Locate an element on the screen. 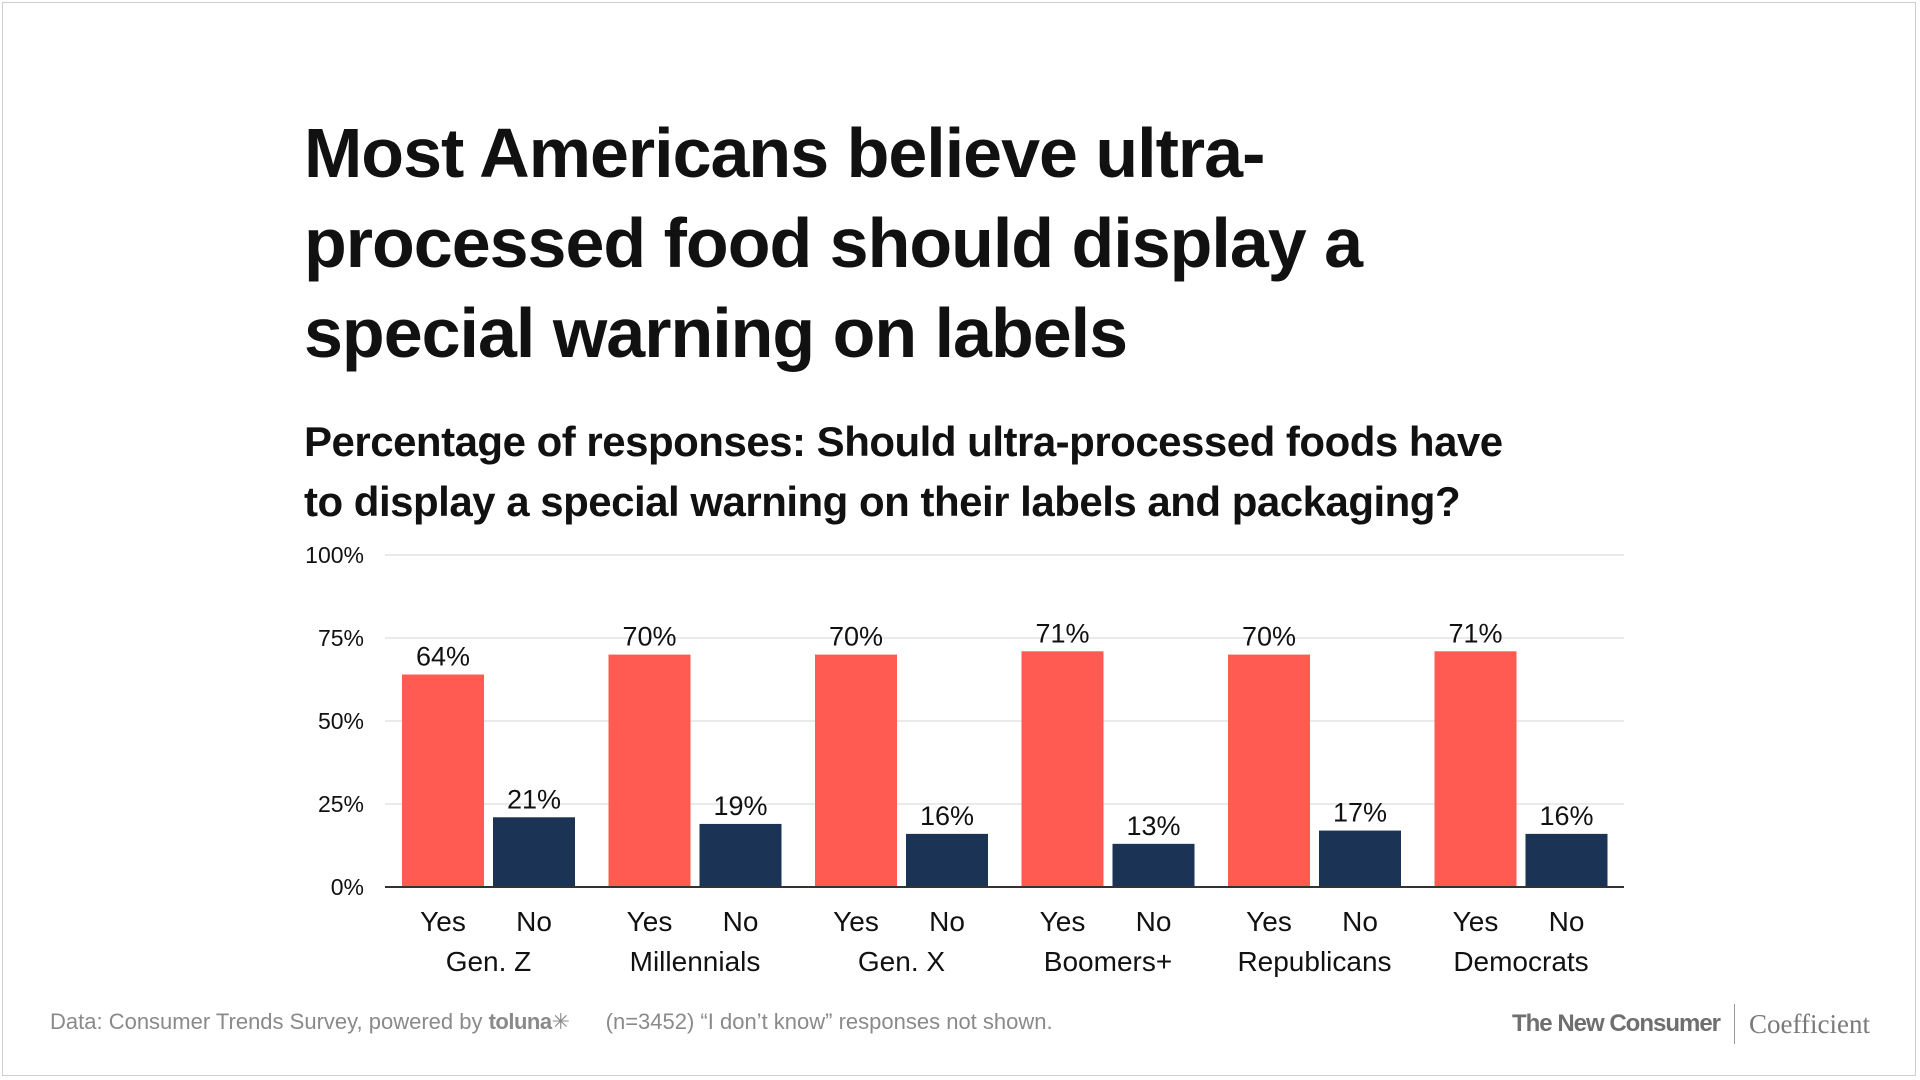 The width and height of the screenshot is (1920, 1080). toluna-star-icon: ✳ is located at coordinates (560, 1021).